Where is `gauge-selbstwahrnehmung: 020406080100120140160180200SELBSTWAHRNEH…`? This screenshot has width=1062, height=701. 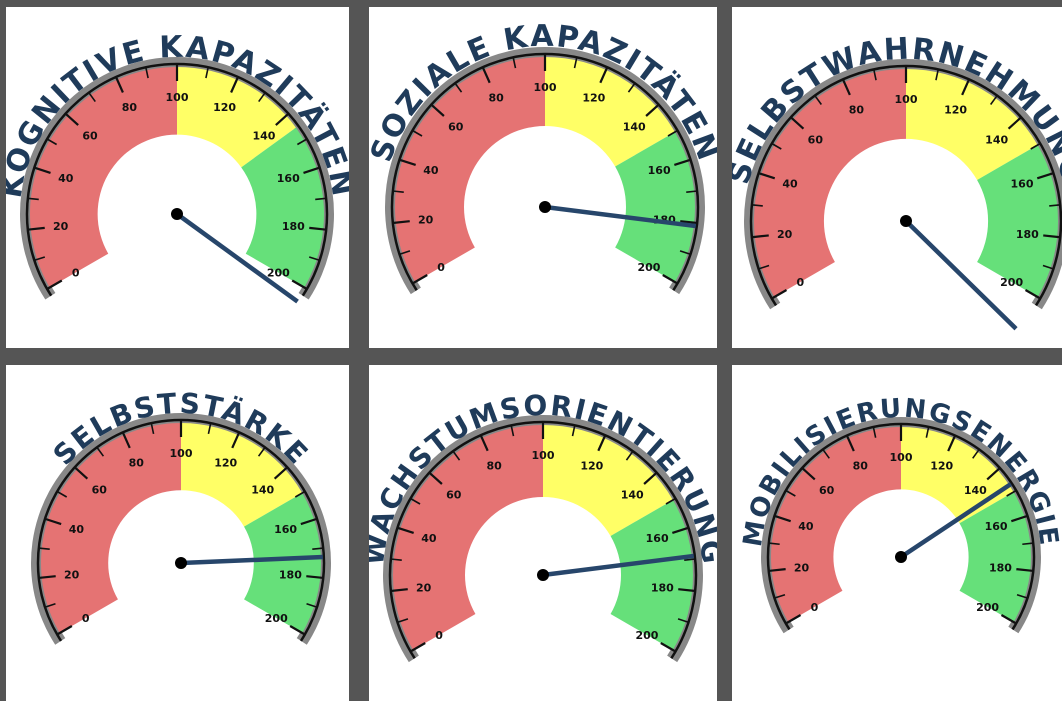
gauge-selbstwahrnehmung: 020406080100120140160180200SELBSTWAHRNEH… is located at coordinates (897, 181).